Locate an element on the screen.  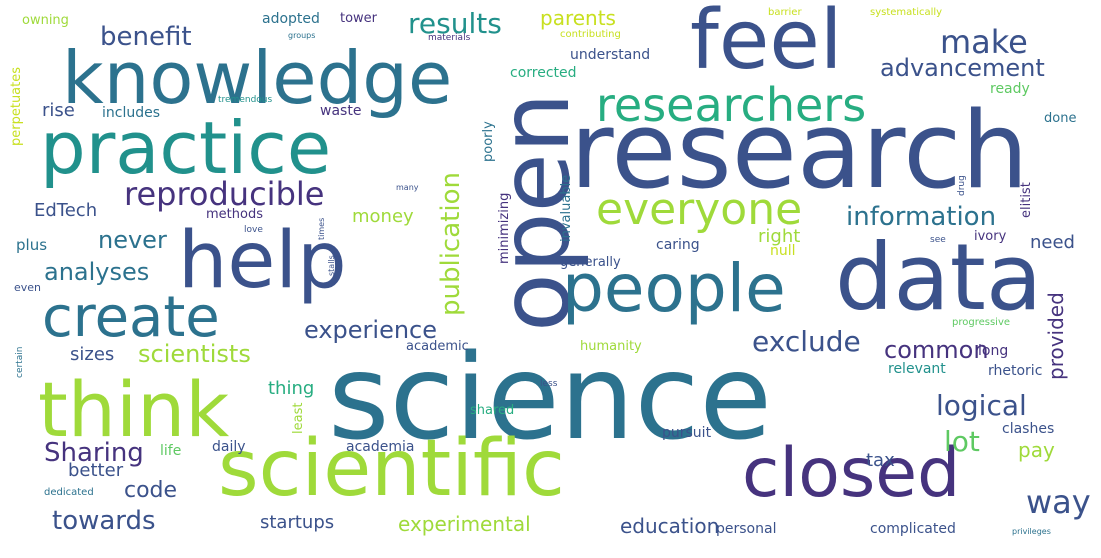
word-advancement: advancement is located at coordinates (962, 68).